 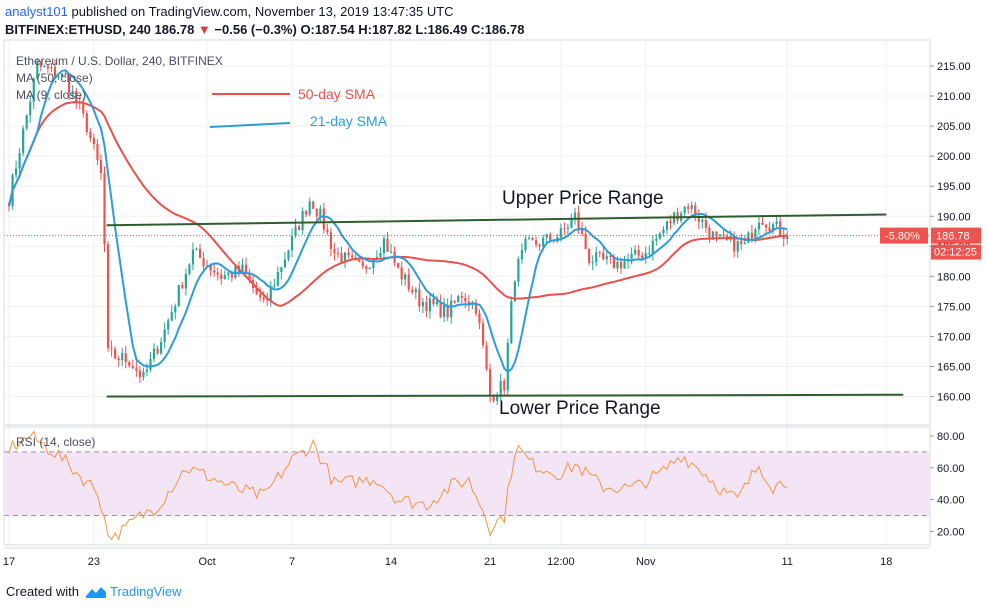 I want to click on price-tick-label: 210.00, so click(x=954, y=97).